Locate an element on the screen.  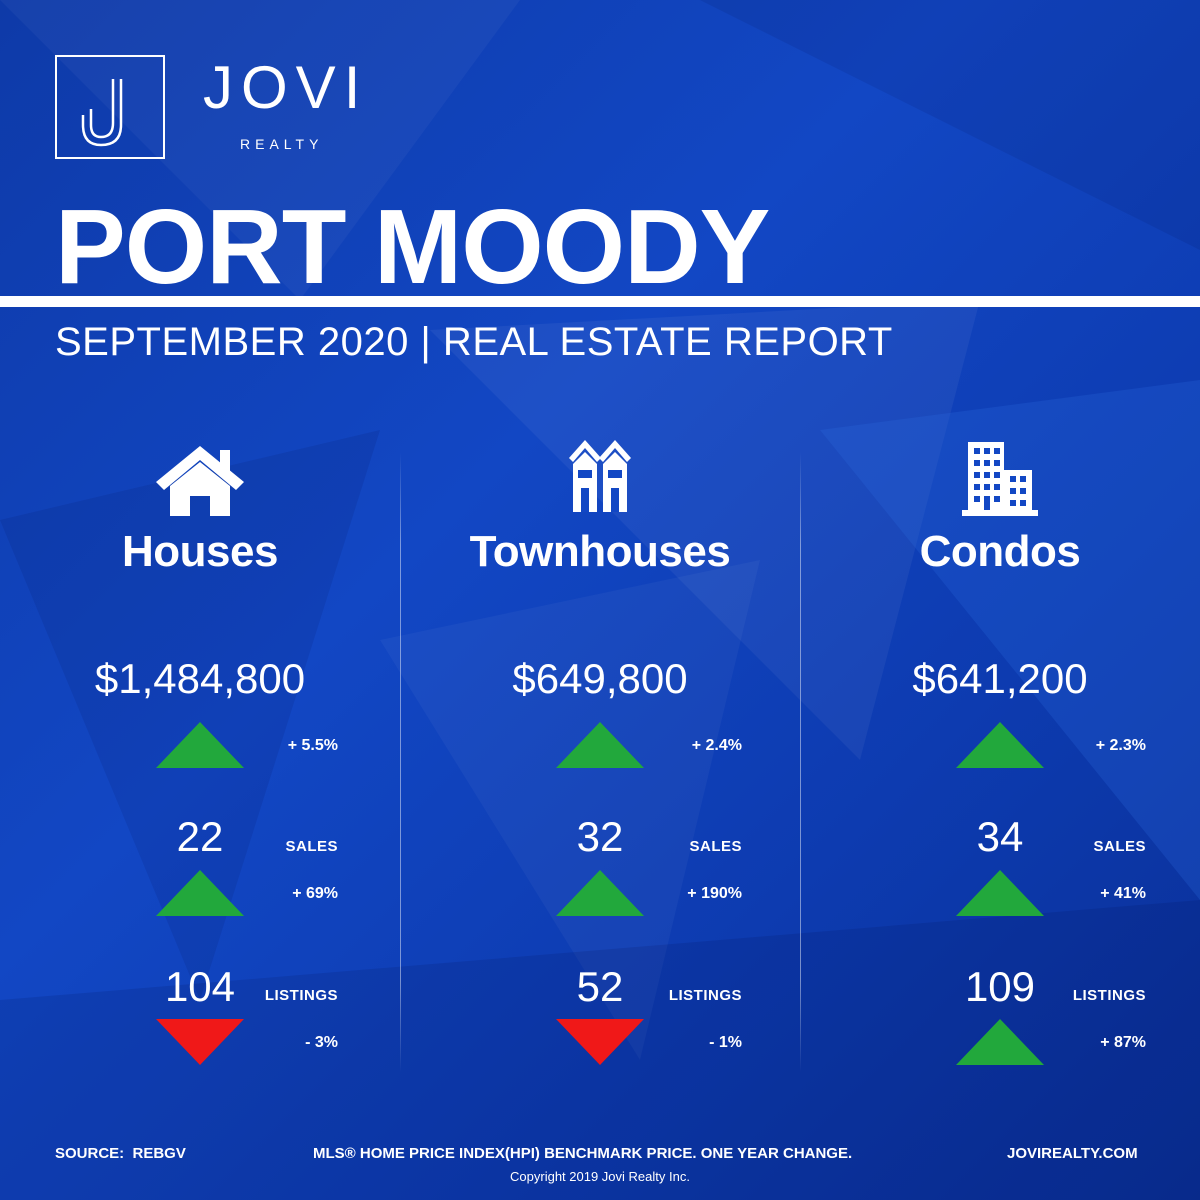
sales-count: 22 is located at coordinates (200, 836).